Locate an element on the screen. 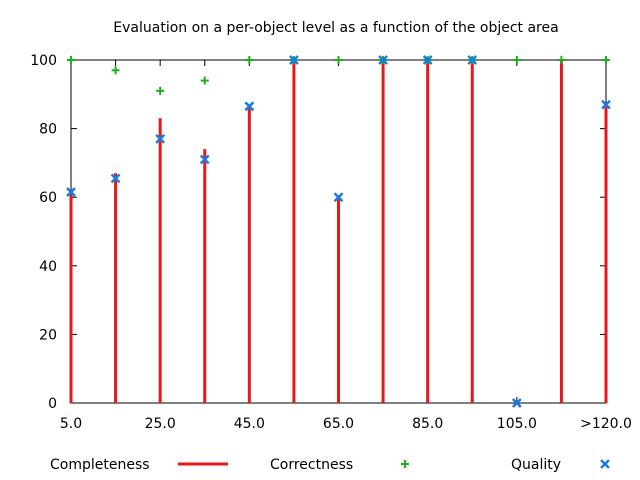 Image resolution: width=640 pixels, height=480 pixels. x-tick-label: 105.0 is located at coordinates (517, 424).